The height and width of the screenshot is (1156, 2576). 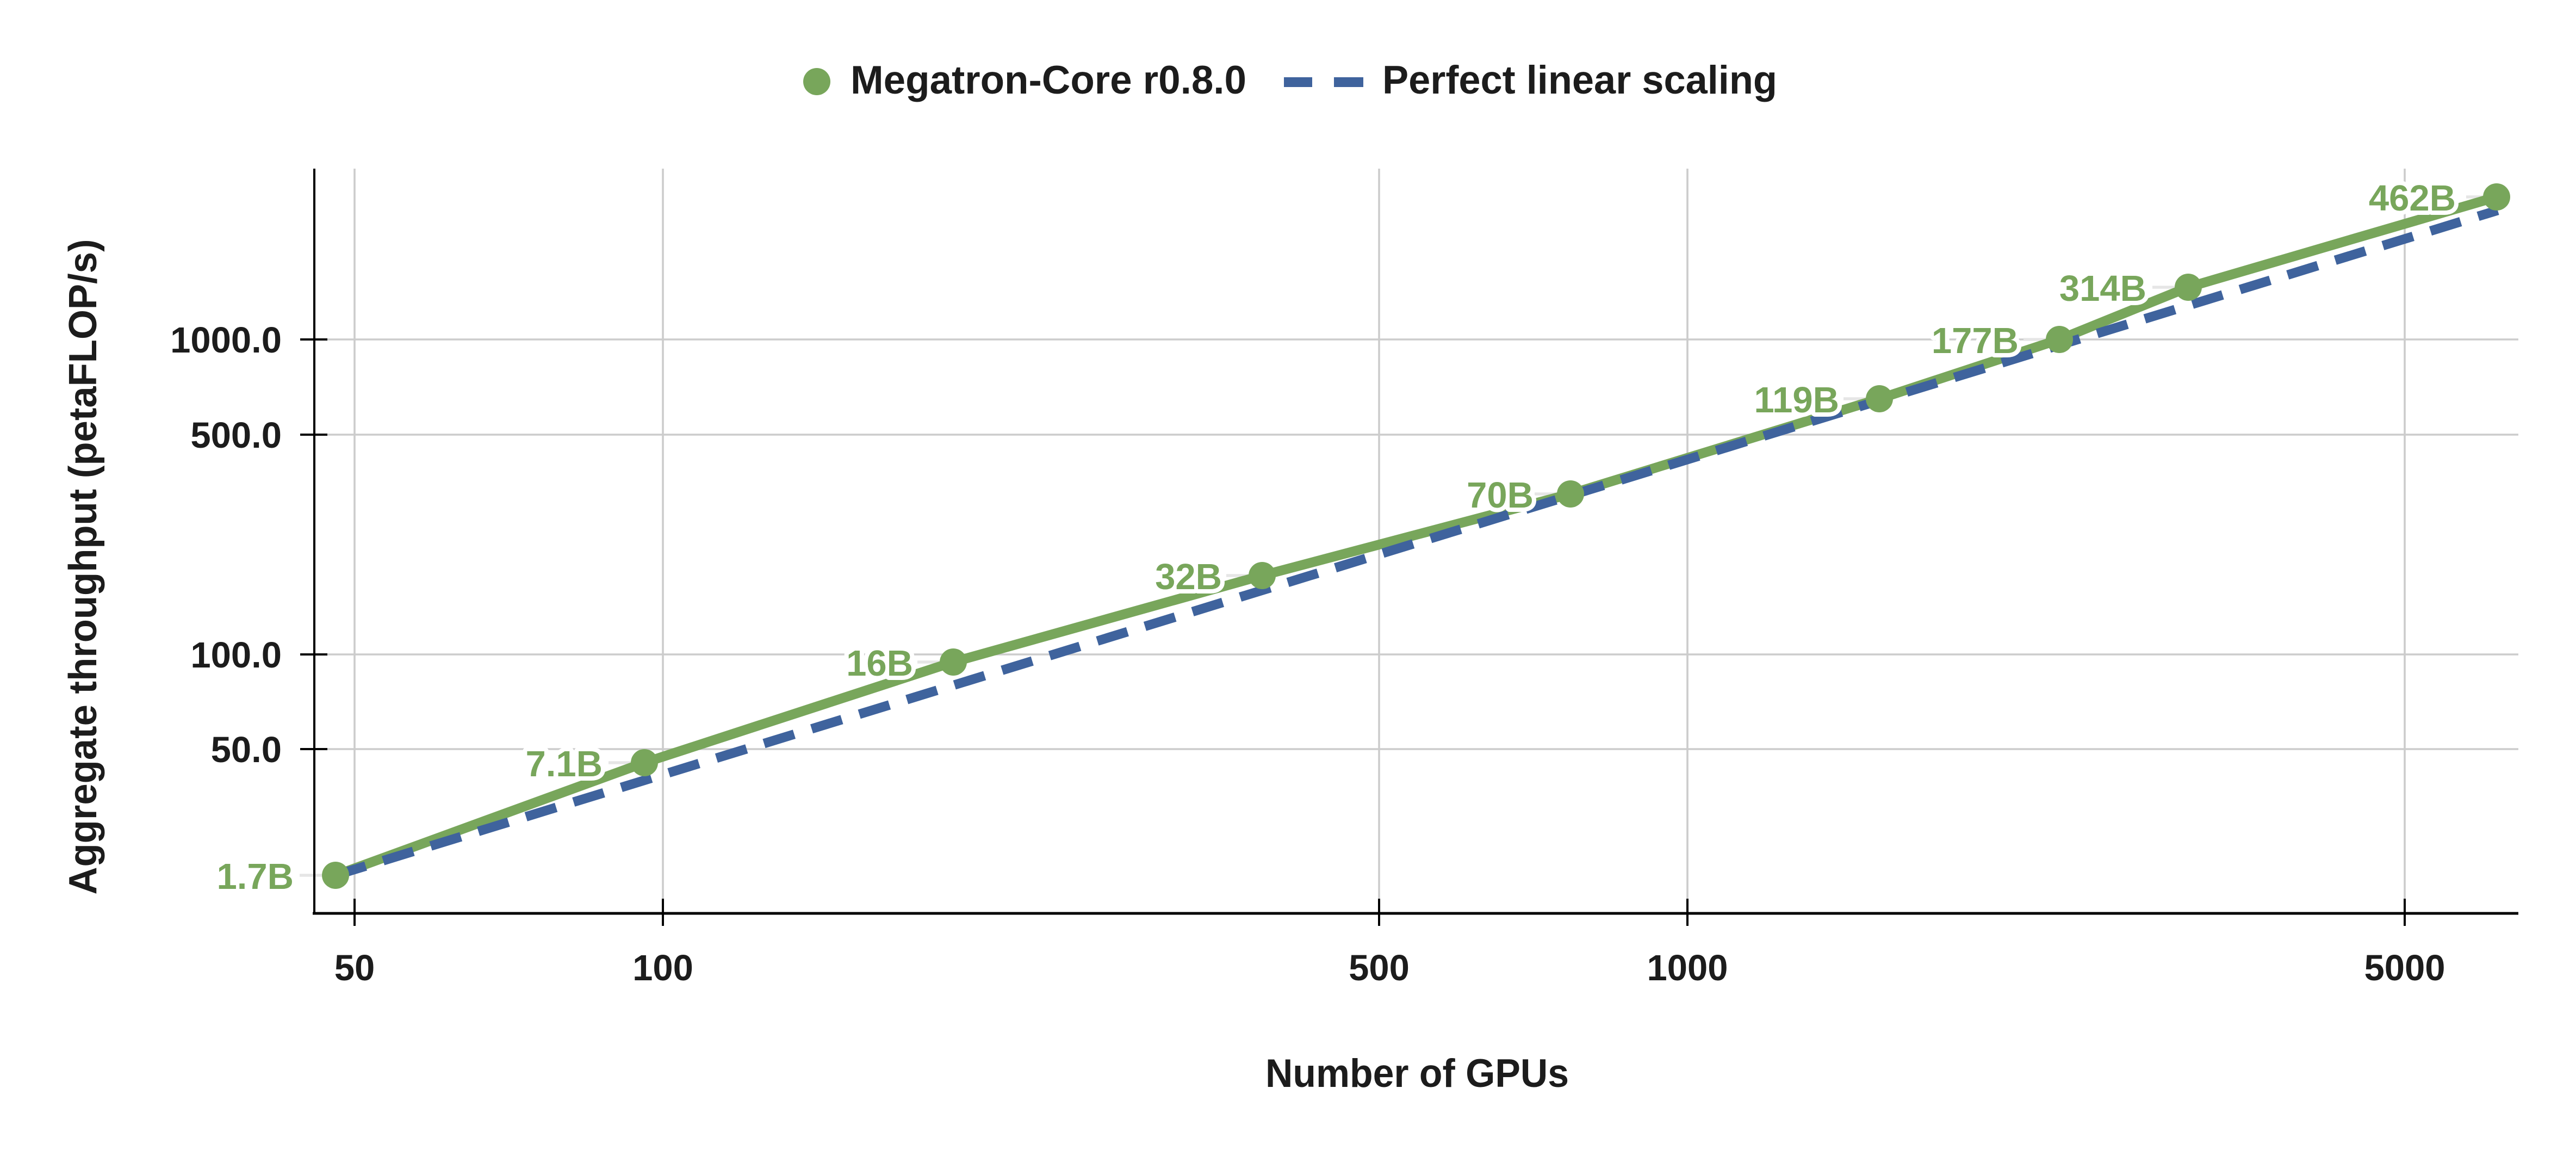 What do you see at coordinates (1189, 577) in the screenshot?
I see `svg-text: 32B` at bounding box center [1189, 577].